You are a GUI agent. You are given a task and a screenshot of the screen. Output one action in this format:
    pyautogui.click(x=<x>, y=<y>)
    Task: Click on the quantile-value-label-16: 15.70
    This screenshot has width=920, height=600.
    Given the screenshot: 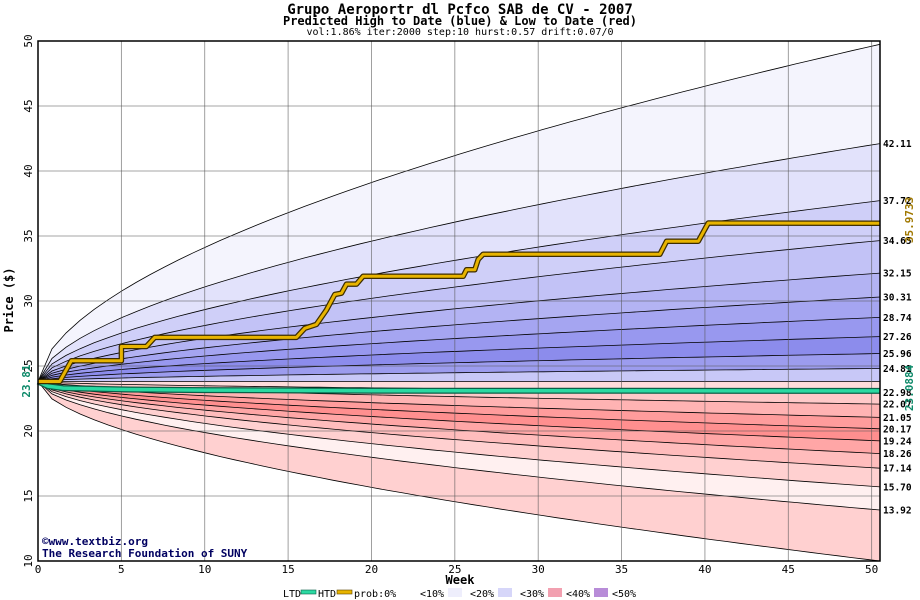 What is the action you would take?
    pyautogui.click(x=897, y=487)
    